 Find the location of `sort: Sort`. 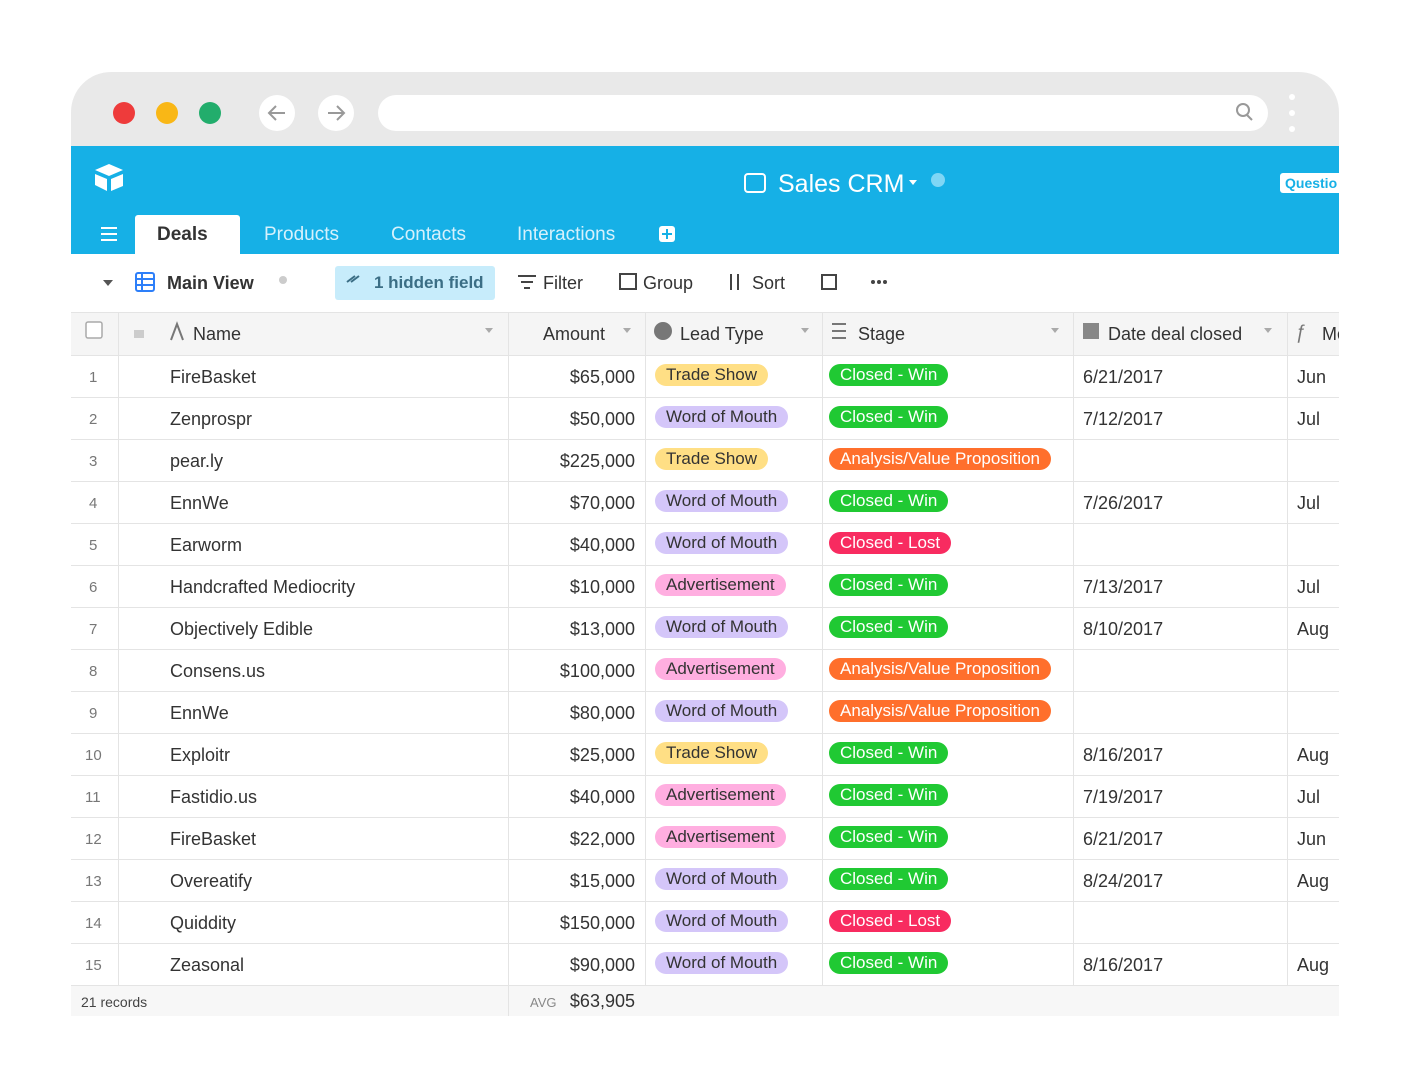

sort: Sort is located at coordinates (769, 283).